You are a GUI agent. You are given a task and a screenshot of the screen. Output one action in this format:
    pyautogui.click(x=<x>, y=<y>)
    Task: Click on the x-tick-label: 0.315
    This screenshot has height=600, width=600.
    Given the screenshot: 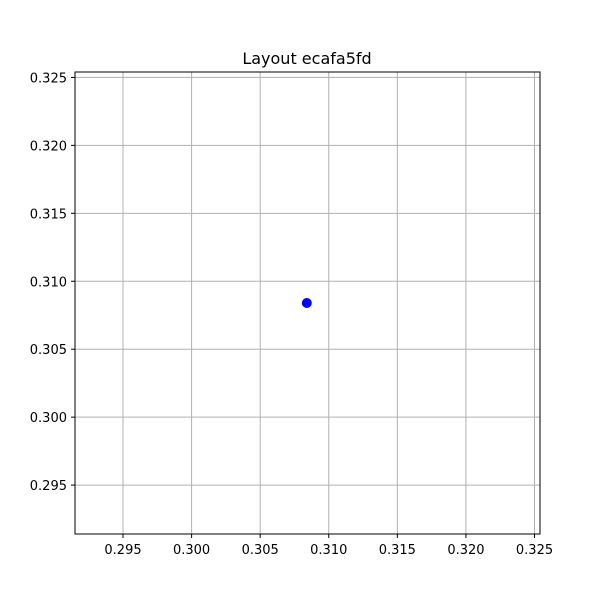 What is the action you would take?
    pyautogui.click(x=397, y=550)
    